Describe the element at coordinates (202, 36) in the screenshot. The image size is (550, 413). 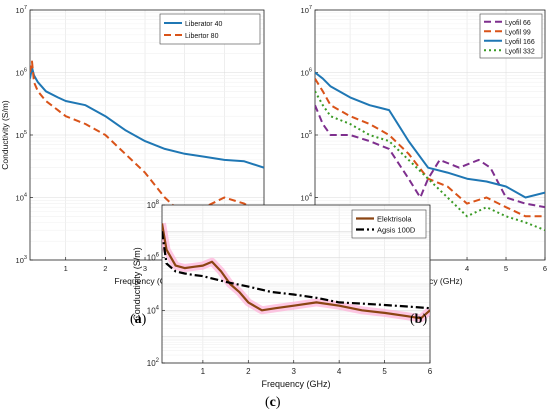
I see `legend-label-1: Libertor 80` at that location.